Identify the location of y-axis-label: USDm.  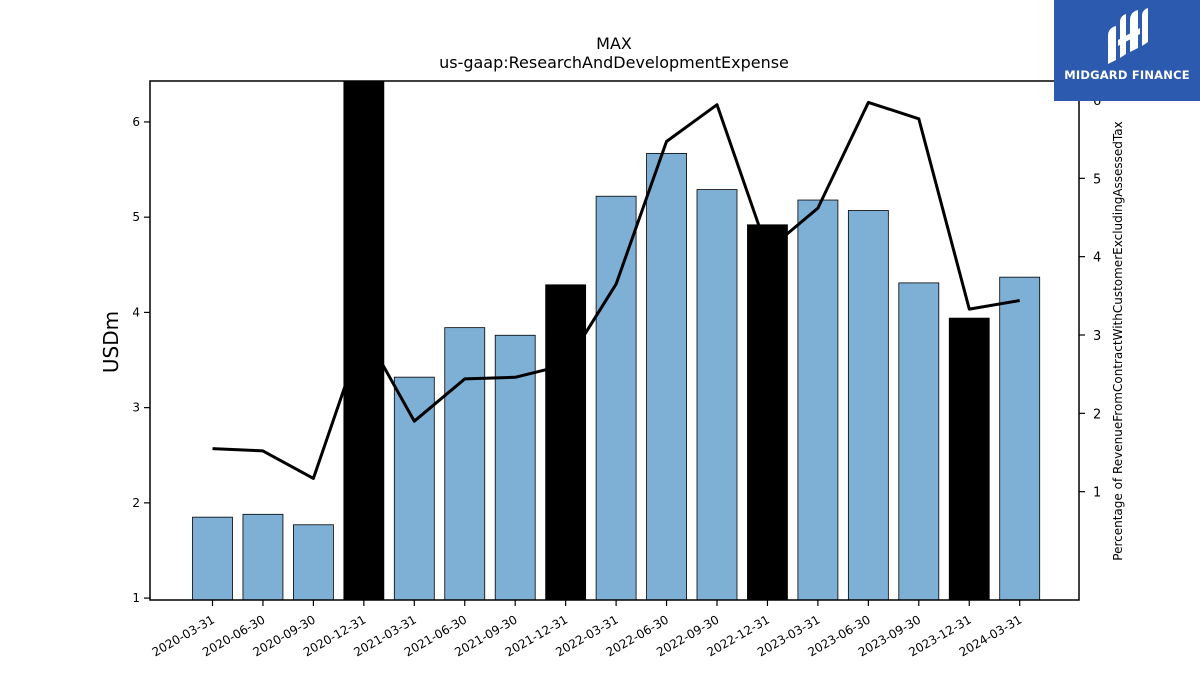
(111, 342).